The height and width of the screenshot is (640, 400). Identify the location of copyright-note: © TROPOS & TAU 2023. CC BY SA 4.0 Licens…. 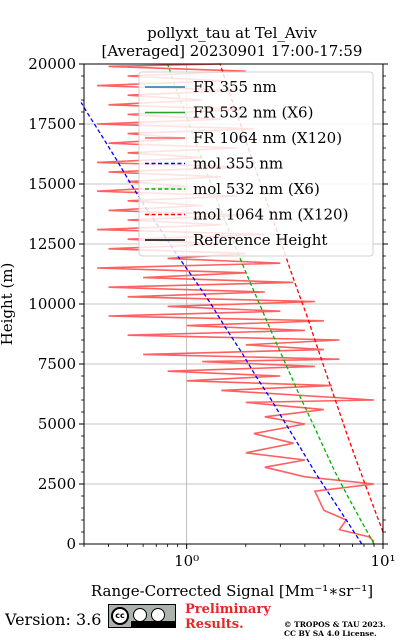
(335, 629).